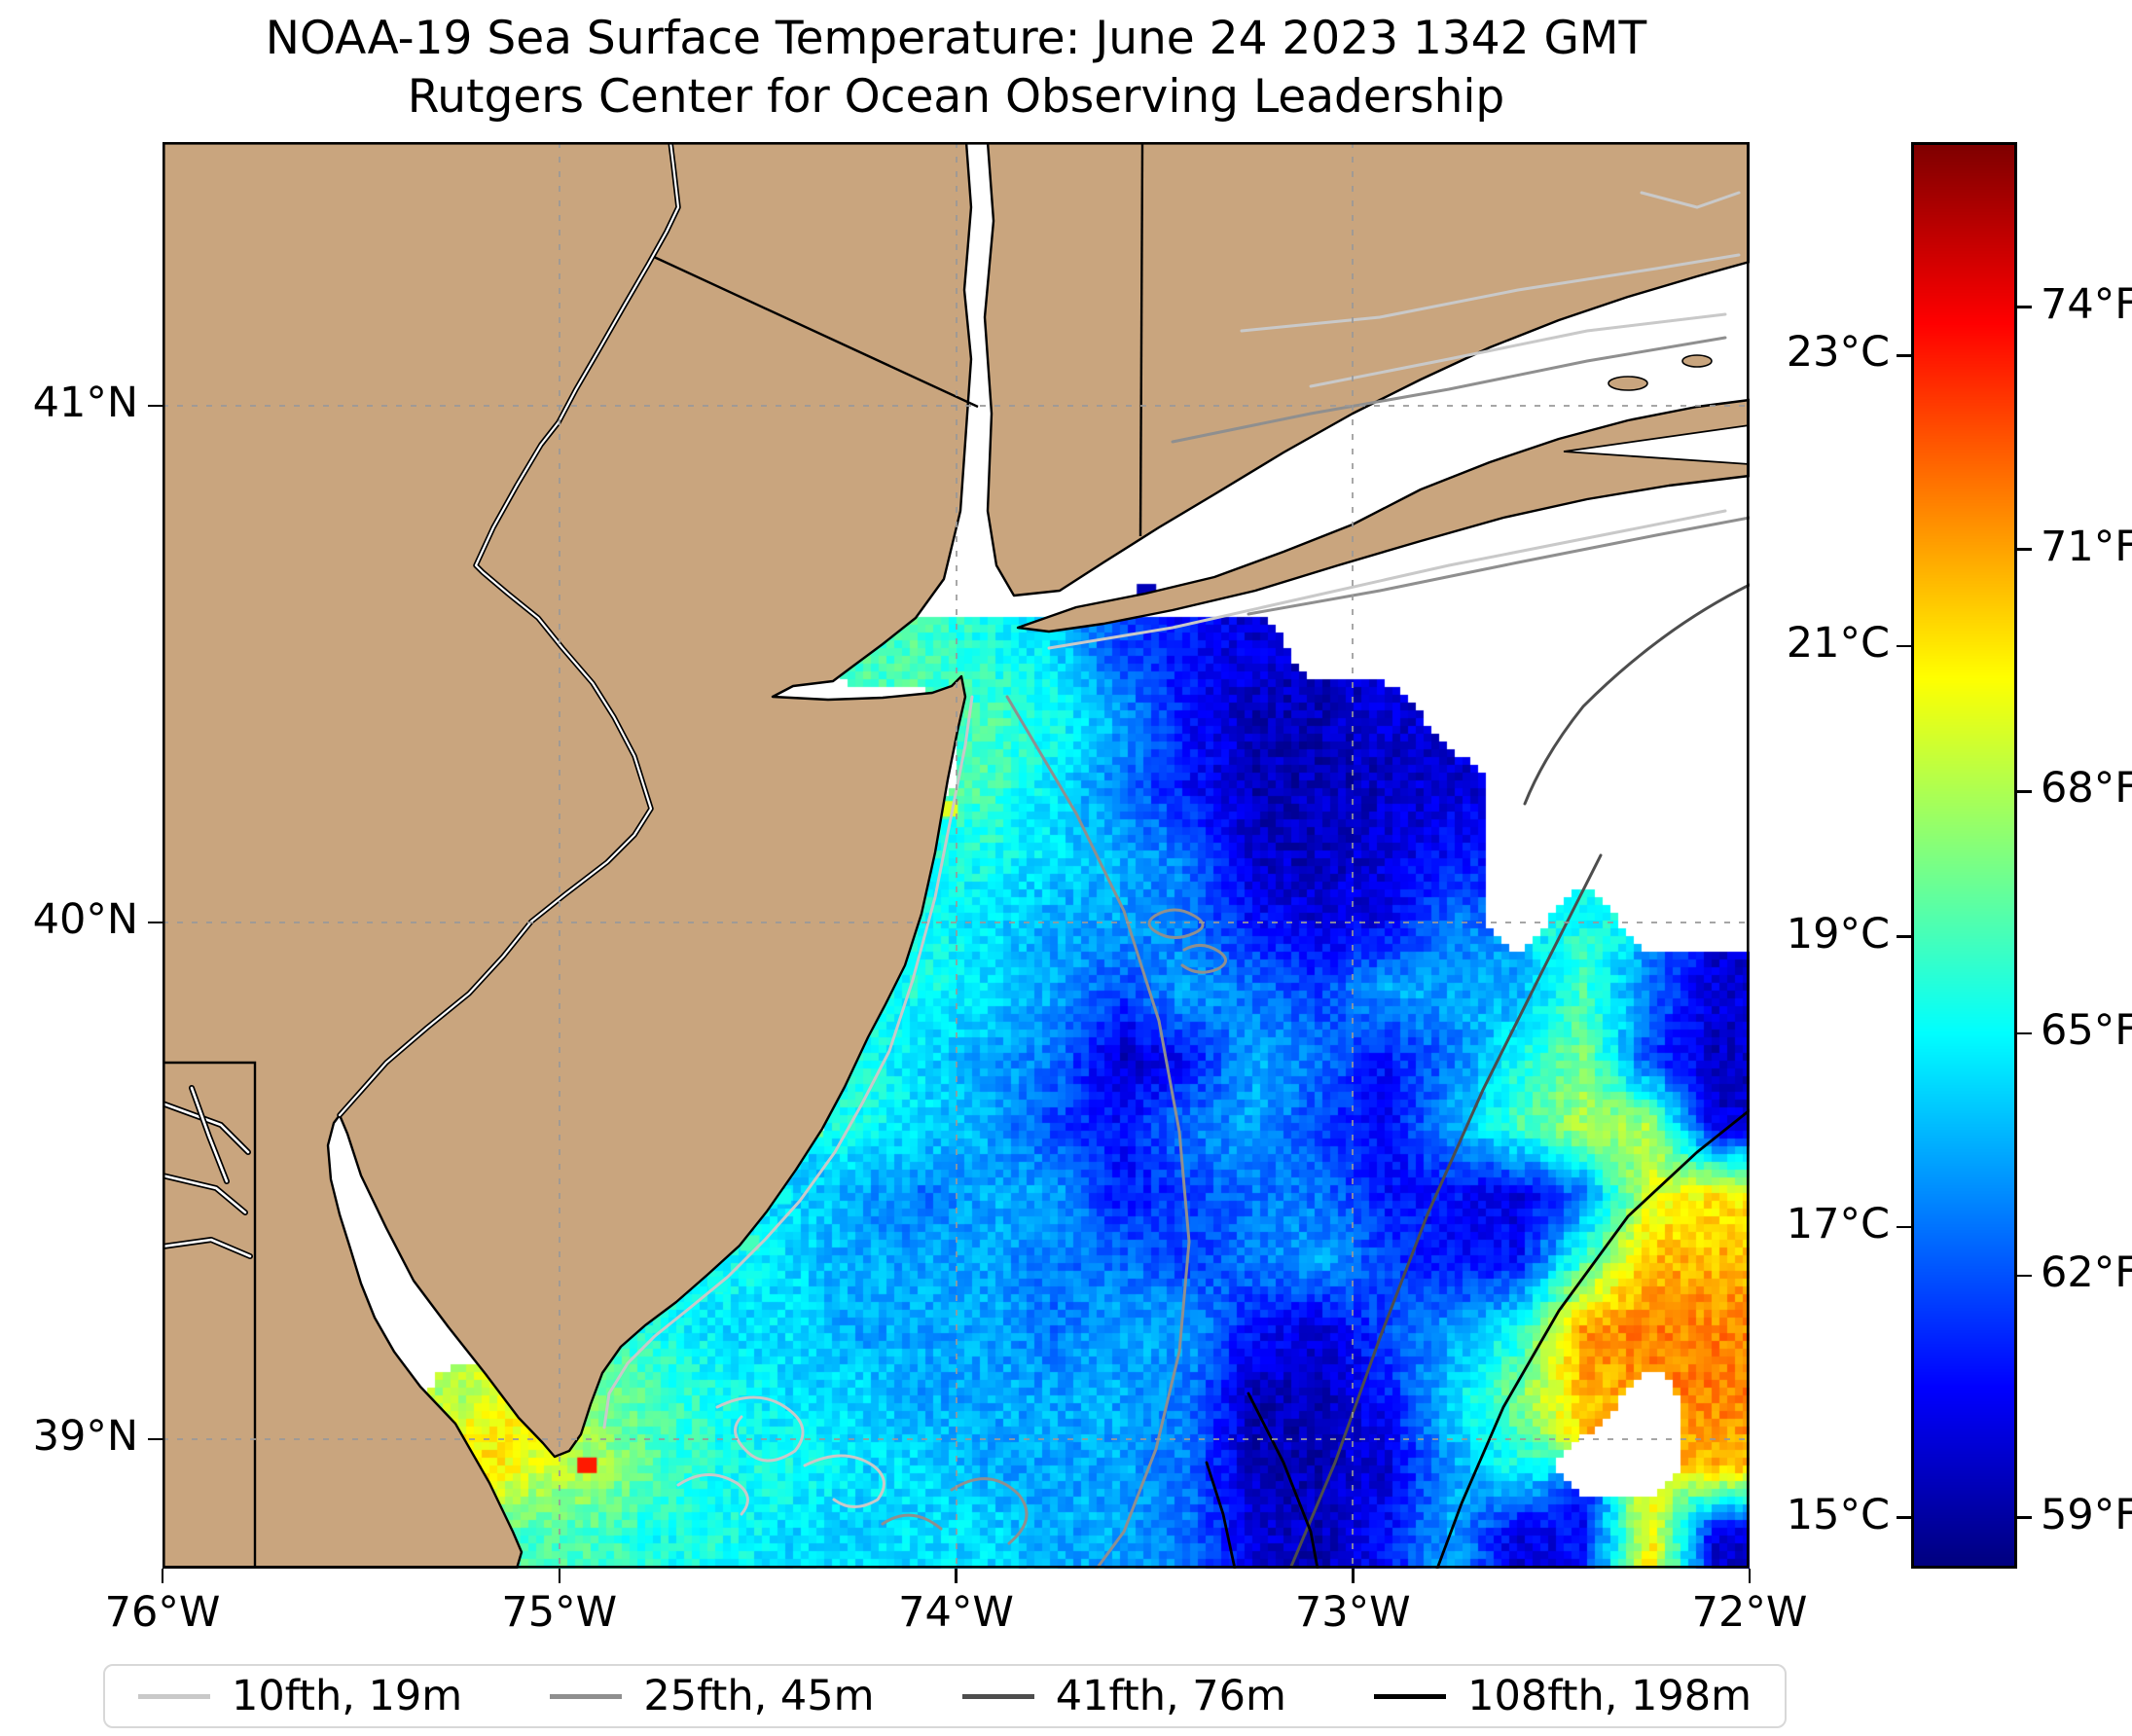  Describe the element at coordinates (1838, 1224) in the screenshot. I see `colorbar-celsius-label: 17°C` at that location.